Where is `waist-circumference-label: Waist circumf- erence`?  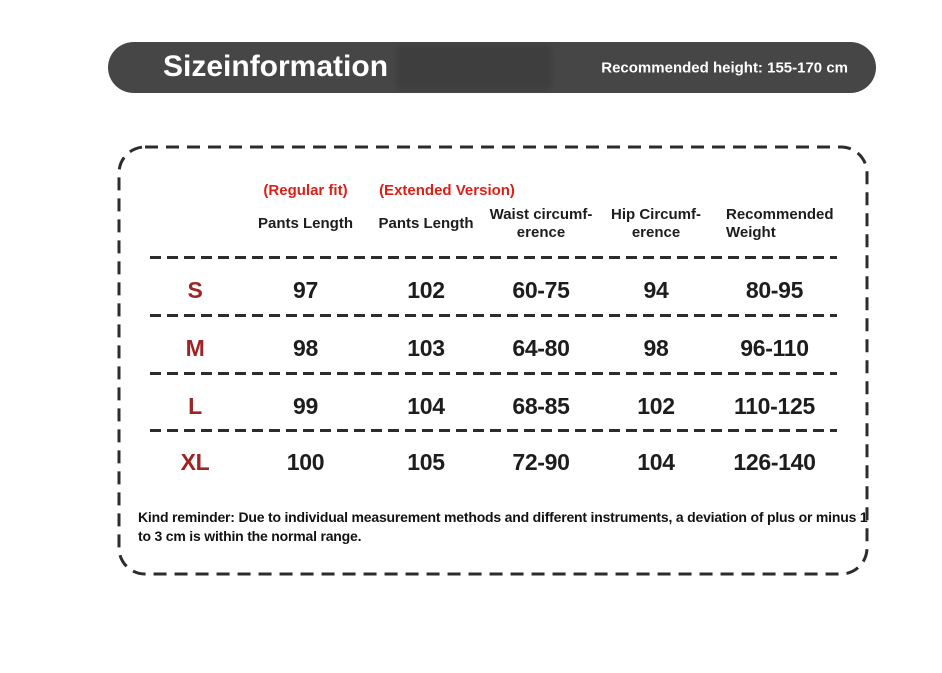
waist-circumference-label: Waist circumf- erence is located at coordinates (541, 223).